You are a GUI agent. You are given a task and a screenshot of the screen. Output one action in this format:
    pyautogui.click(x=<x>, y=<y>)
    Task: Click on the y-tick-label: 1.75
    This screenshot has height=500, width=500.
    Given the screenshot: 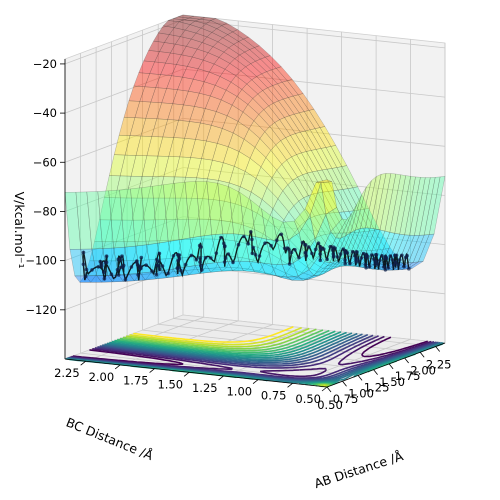 What is the action you would take?
    pyautogui.click(x=136, y=381)
    